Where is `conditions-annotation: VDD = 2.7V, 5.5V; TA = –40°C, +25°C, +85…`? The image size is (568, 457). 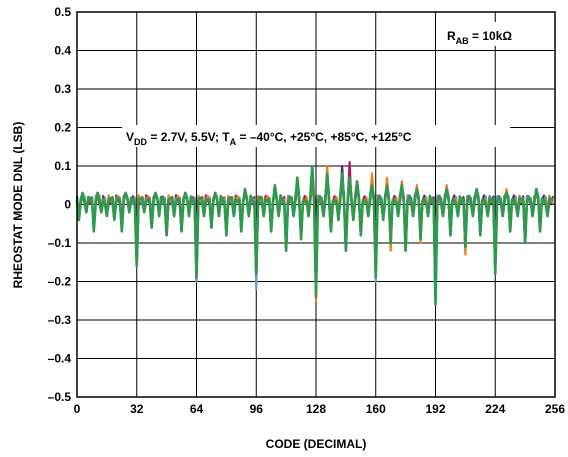 conditions-annotation: VDD = 2.7V, 5.5V; TA = –40°C, +25°C, +85… is located at coordinates (316, 136).